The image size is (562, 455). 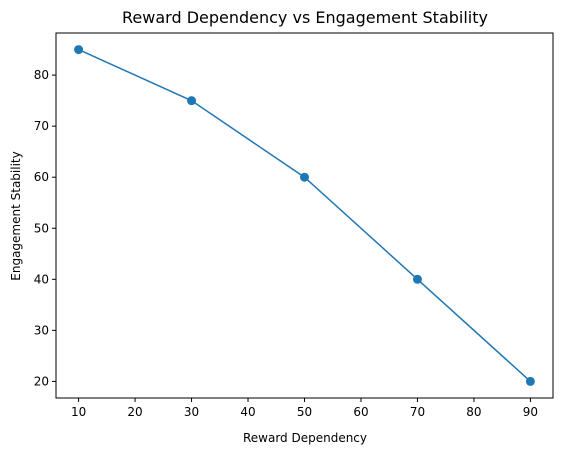 I want to click on x-axis-ticks: 10 20 30 40 50 60 70 80 90, so click(x=304, y=408).